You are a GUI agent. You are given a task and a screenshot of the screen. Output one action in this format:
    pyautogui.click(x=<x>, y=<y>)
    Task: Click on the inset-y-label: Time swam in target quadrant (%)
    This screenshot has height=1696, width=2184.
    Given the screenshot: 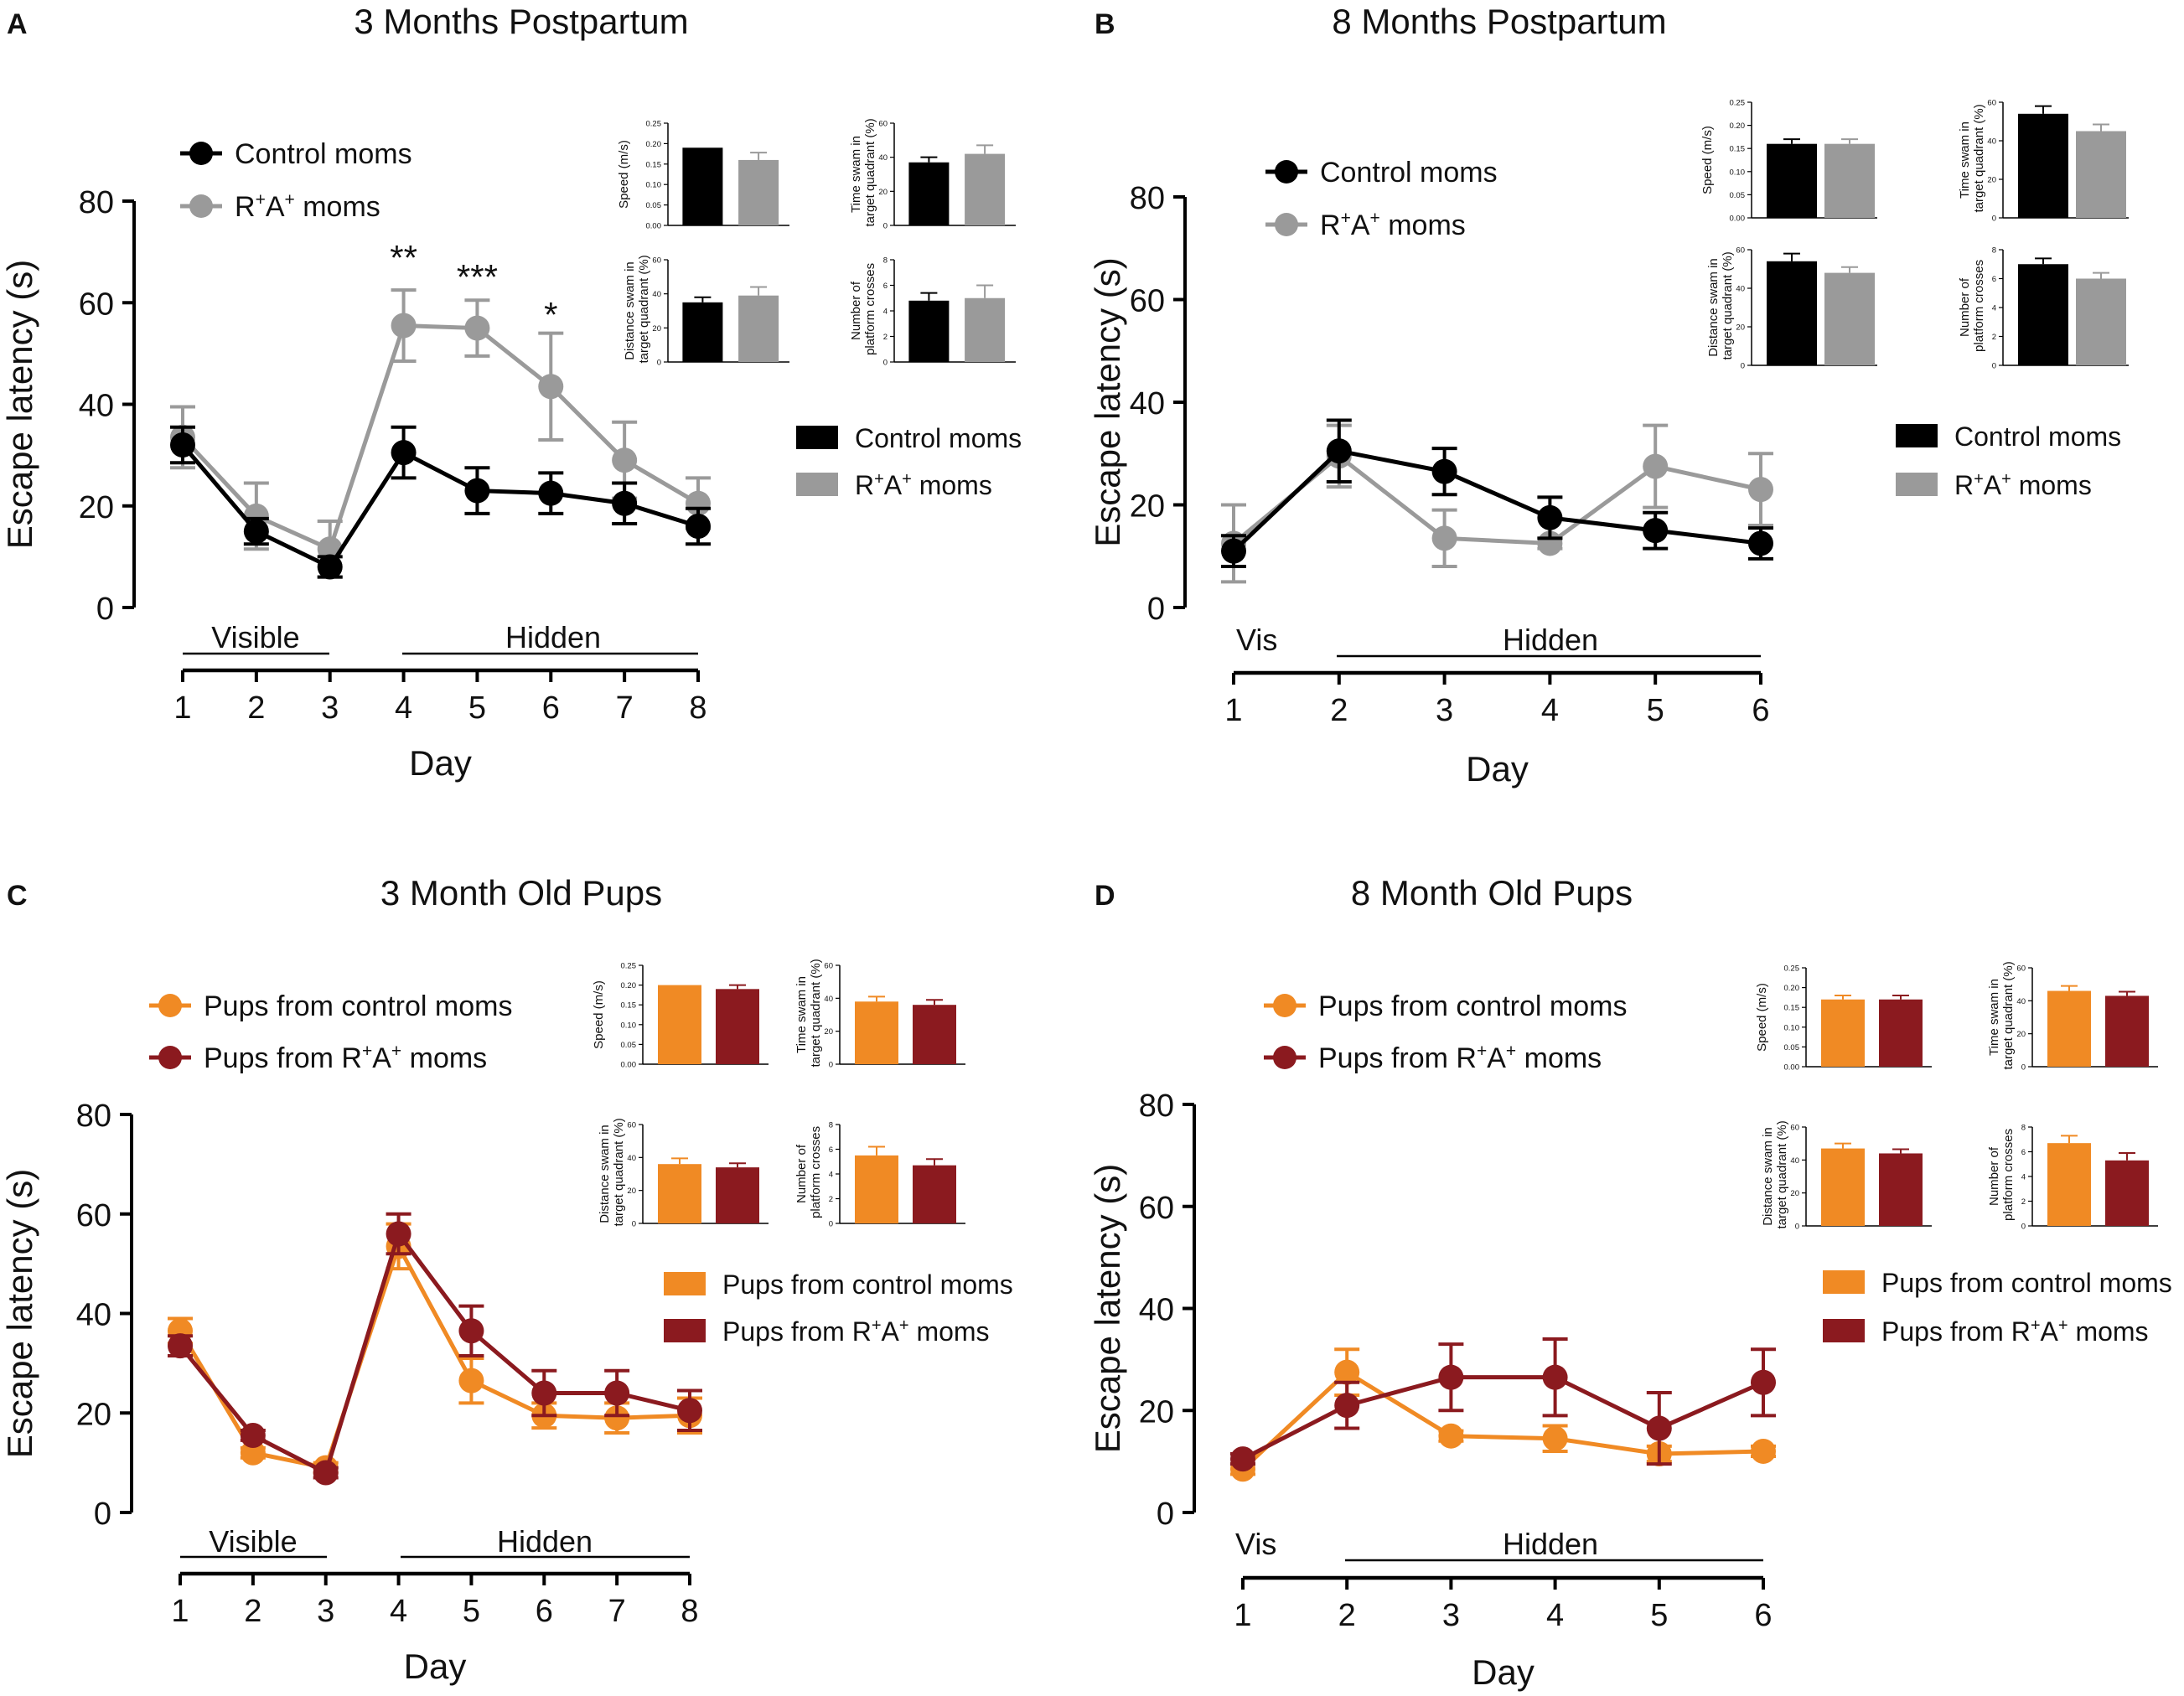 What is the action you would take?
    pyautogui.click(x=1972, y=159)
    